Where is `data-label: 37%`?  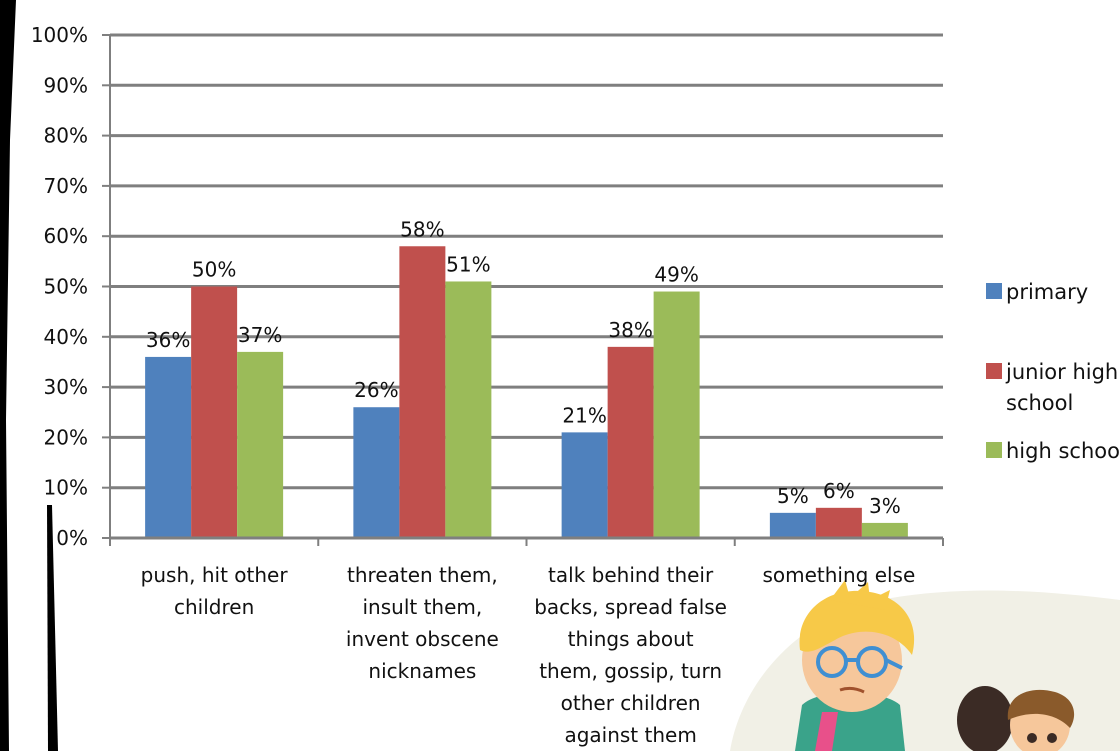
data-label: 37% is located at coordinates (260, 335).